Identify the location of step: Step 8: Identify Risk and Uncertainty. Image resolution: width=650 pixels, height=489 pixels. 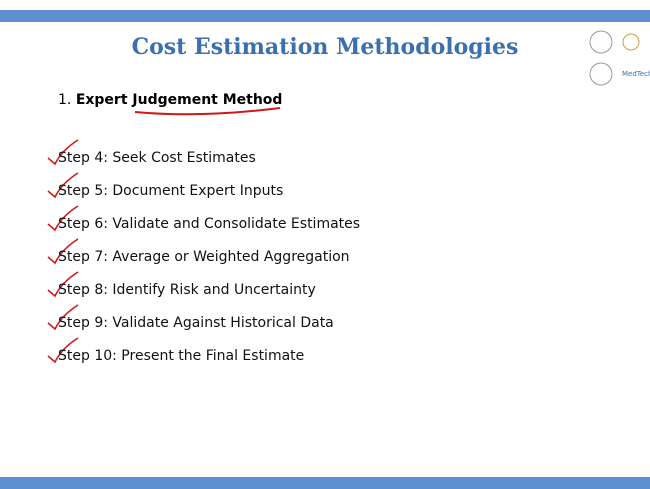
(187, 290).